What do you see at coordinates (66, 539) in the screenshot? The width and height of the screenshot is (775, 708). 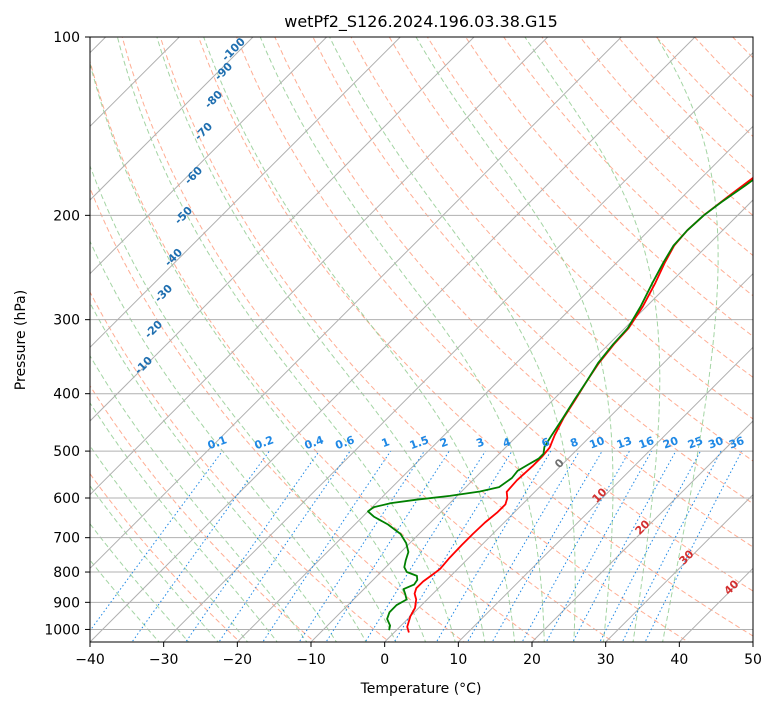 I see `y-tick-label: 700` at bounding box center [66, 539].